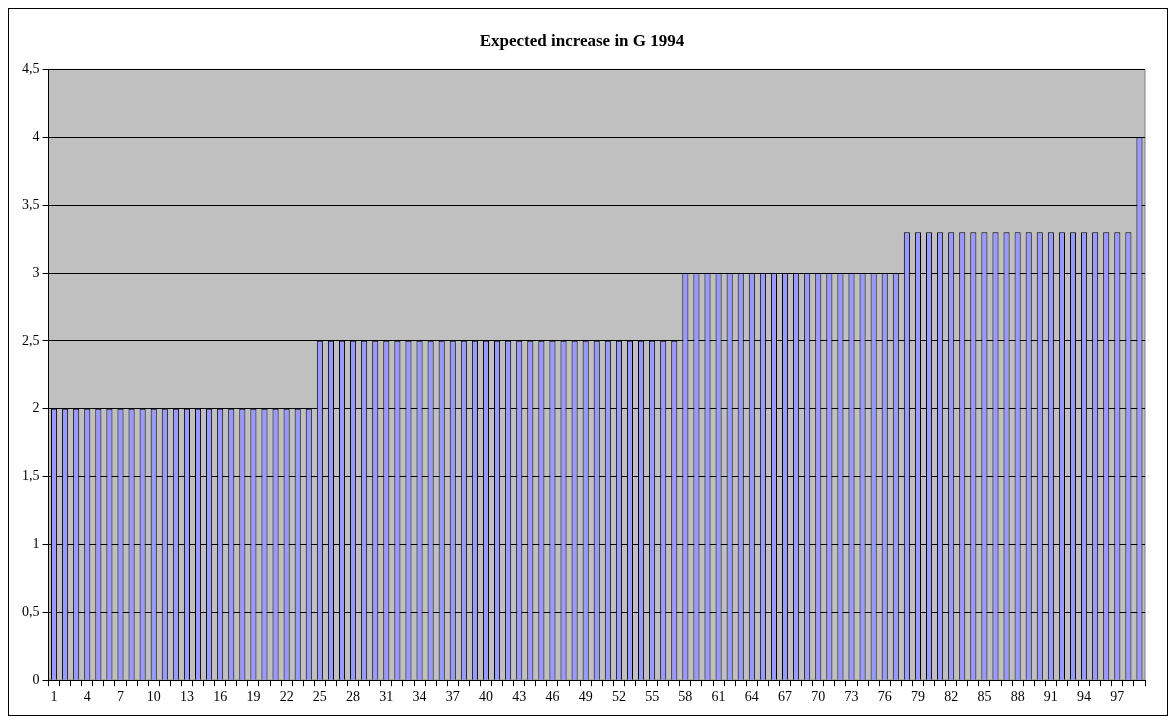 This screenshot has height=724, width=1176. What do you see at coordinates (253, 697) in the screenshot?
I see `x-tick-label: 19` at bounding box center [253, 697].